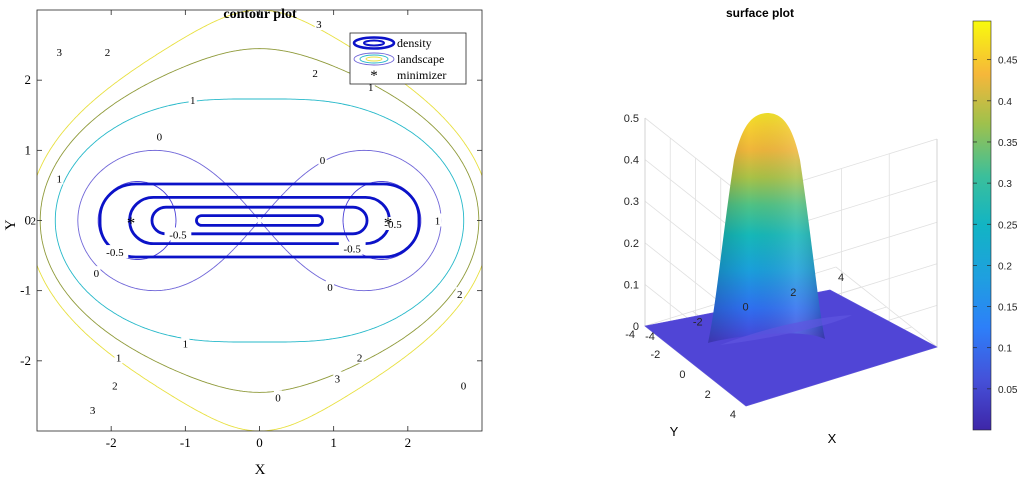 Image resolution: width=1022 pixels, height=482 pixels. What do you see at coordinates (25, 360) in the screenshot?
I see `contour-y-tick-label: -2` at bounding box center [25, 360].